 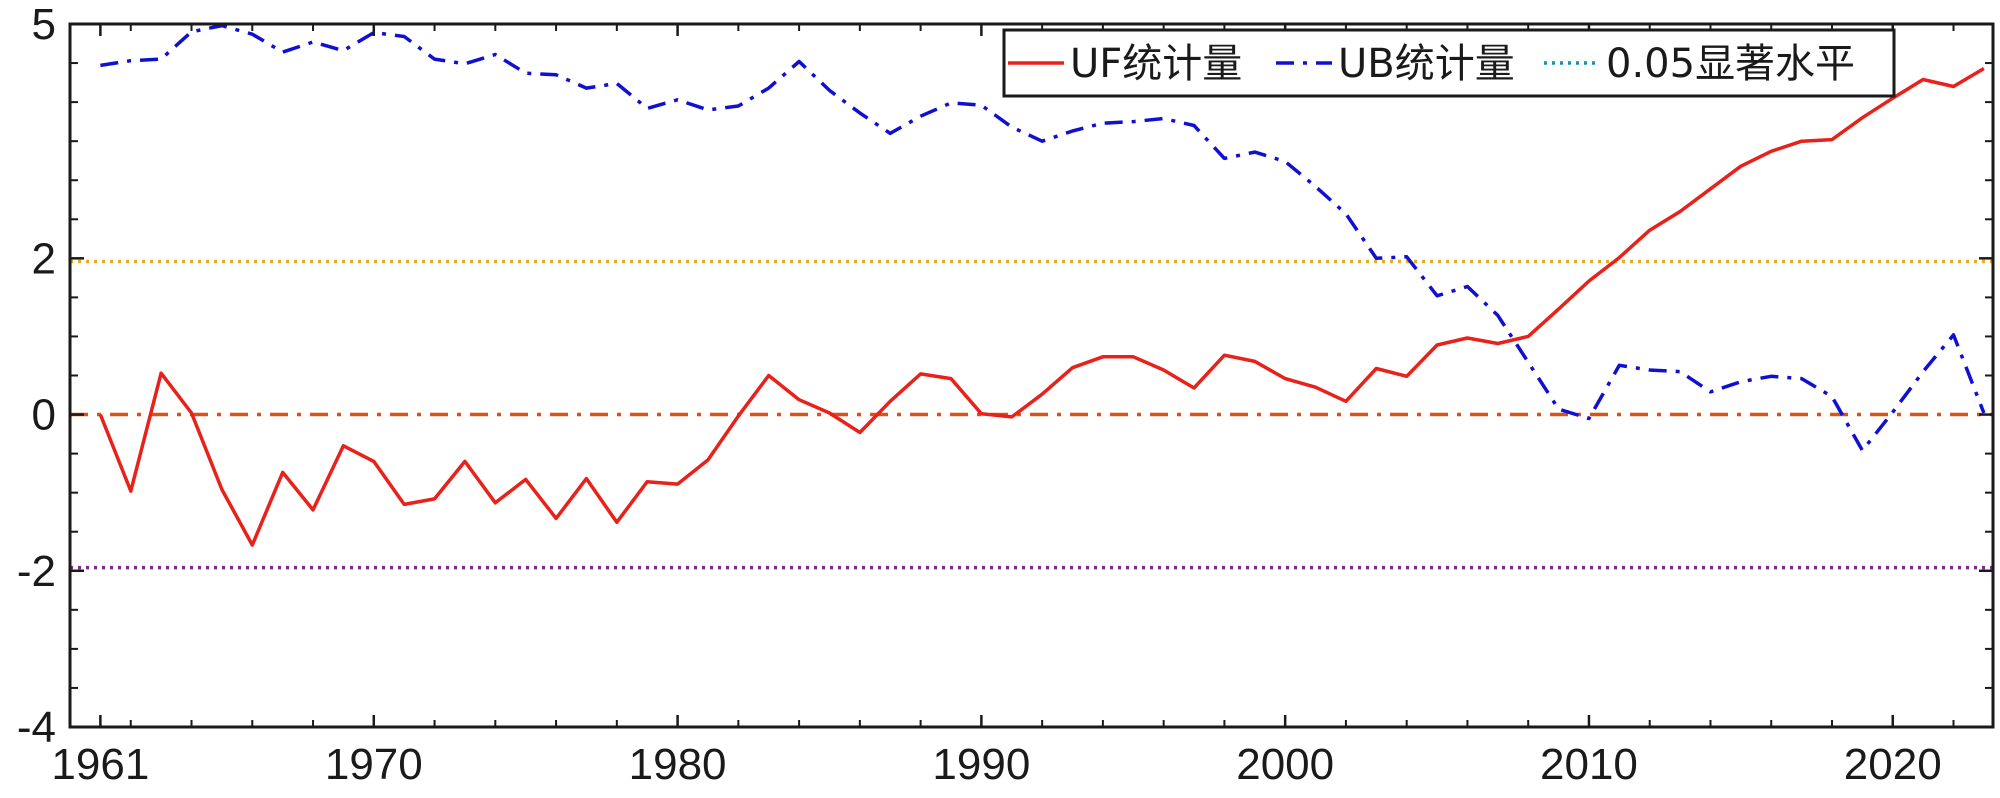 I want to click on legend-label-1: UB统计量, so click(x=1426, y=64).